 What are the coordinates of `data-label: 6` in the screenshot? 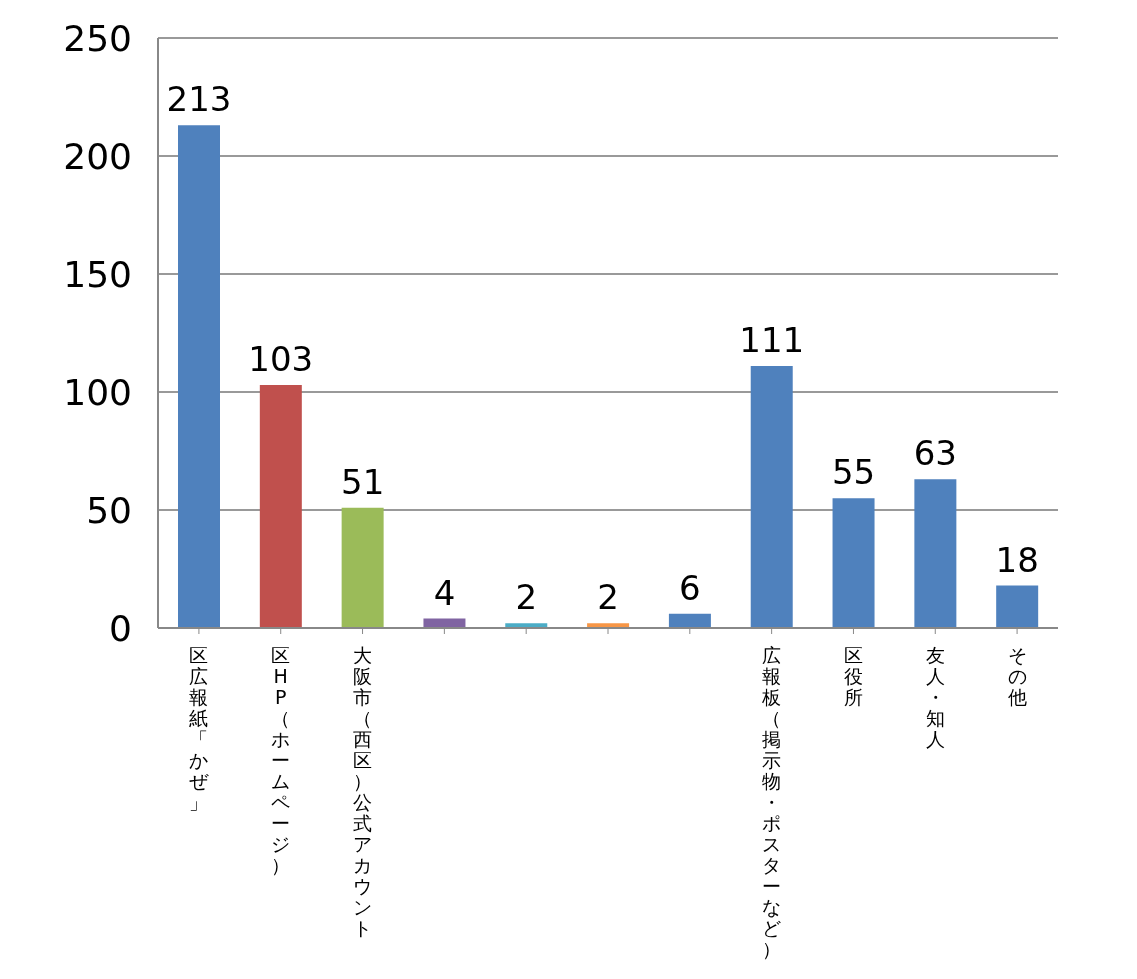 It's located at (690, 587).